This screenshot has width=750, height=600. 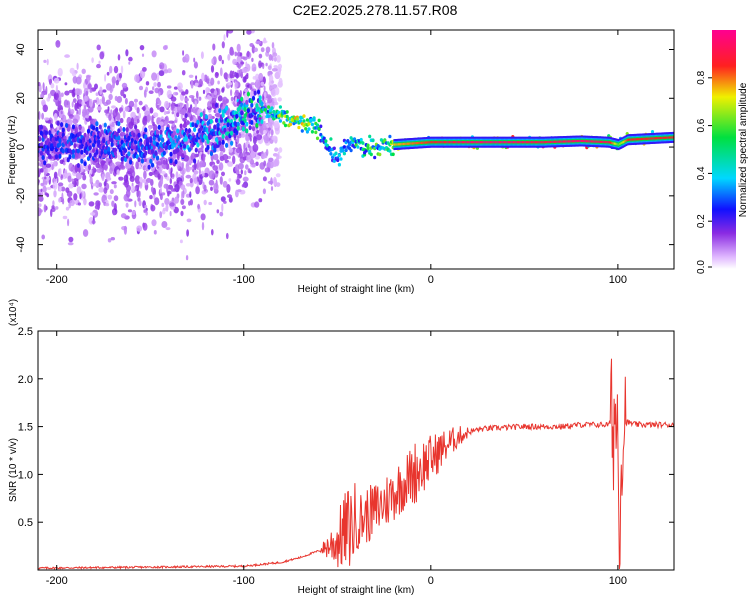 I want to click on y-tick-label: 2.5, so click(x=25, y=332).